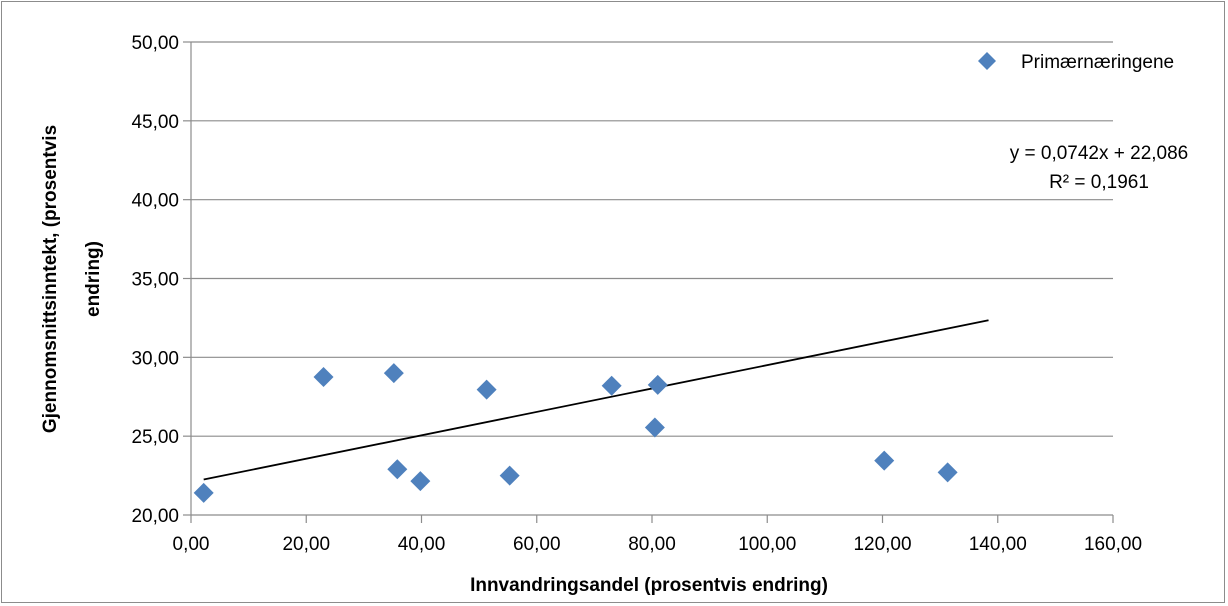 The image size is (1228, 606). I want to click on y-tick-label: 40,00, so click(155, 201).